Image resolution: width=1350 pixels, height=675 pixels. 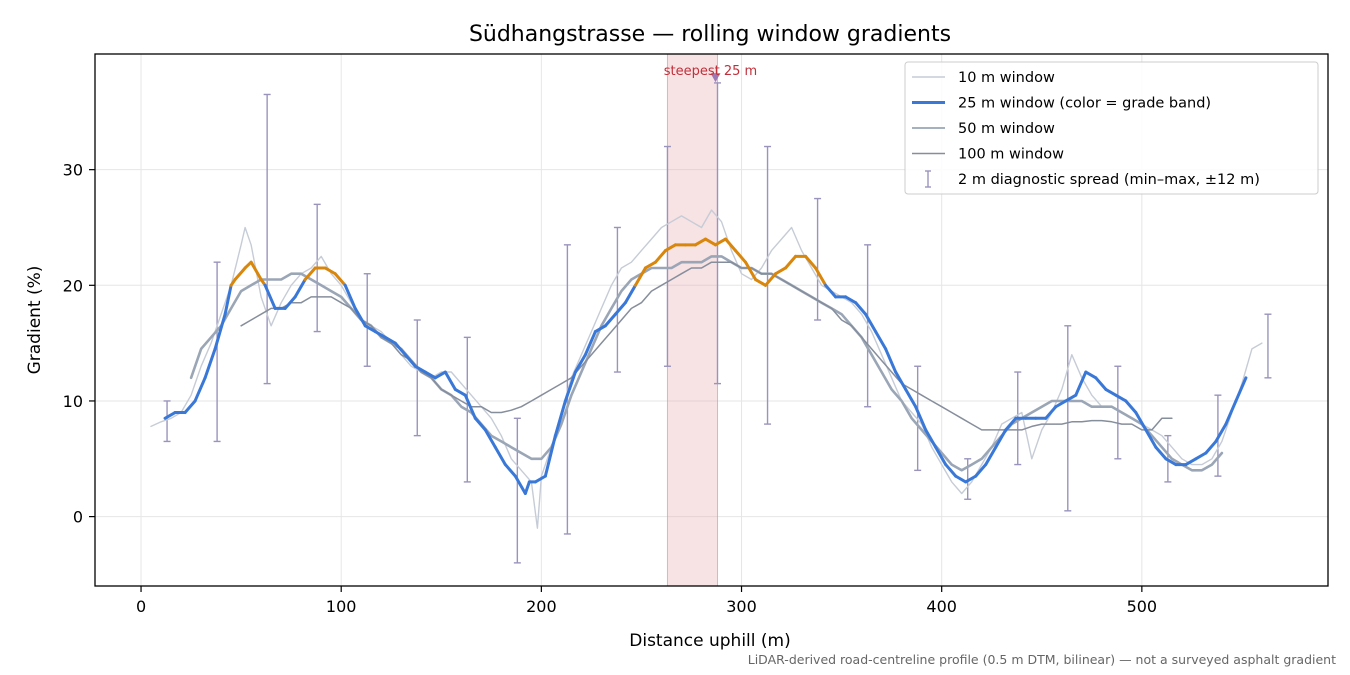 I want to click on x-tick-label: 400, so click(x=941, y=606).